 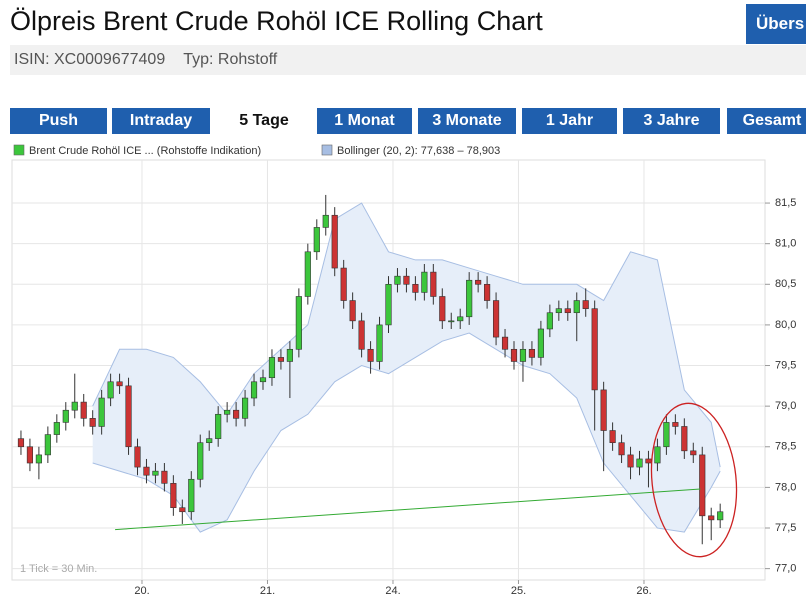 What do you see at coordinates (785, 325) in the screenshot?
I see `y-tick-label: 80,0` at bounding box center [785, 325].